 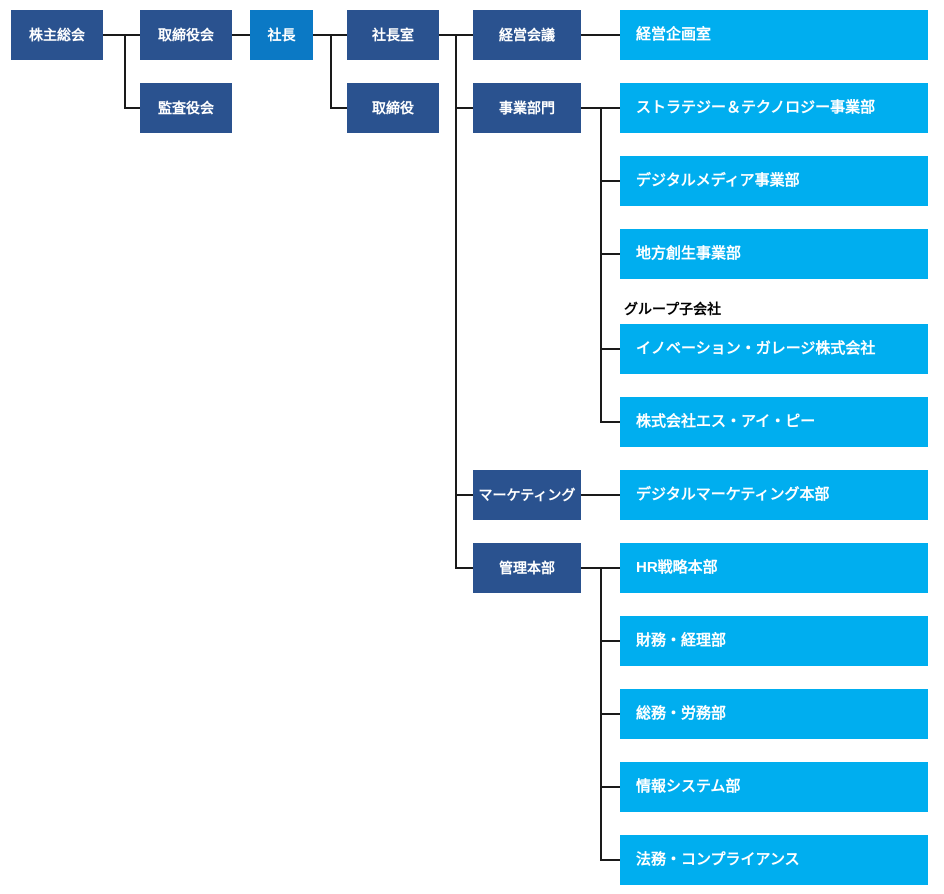 What do you see at coordinates (527, 35) in the screenshot?
I see `node-management-council: 経営会議` at bounding box center [527, 35].